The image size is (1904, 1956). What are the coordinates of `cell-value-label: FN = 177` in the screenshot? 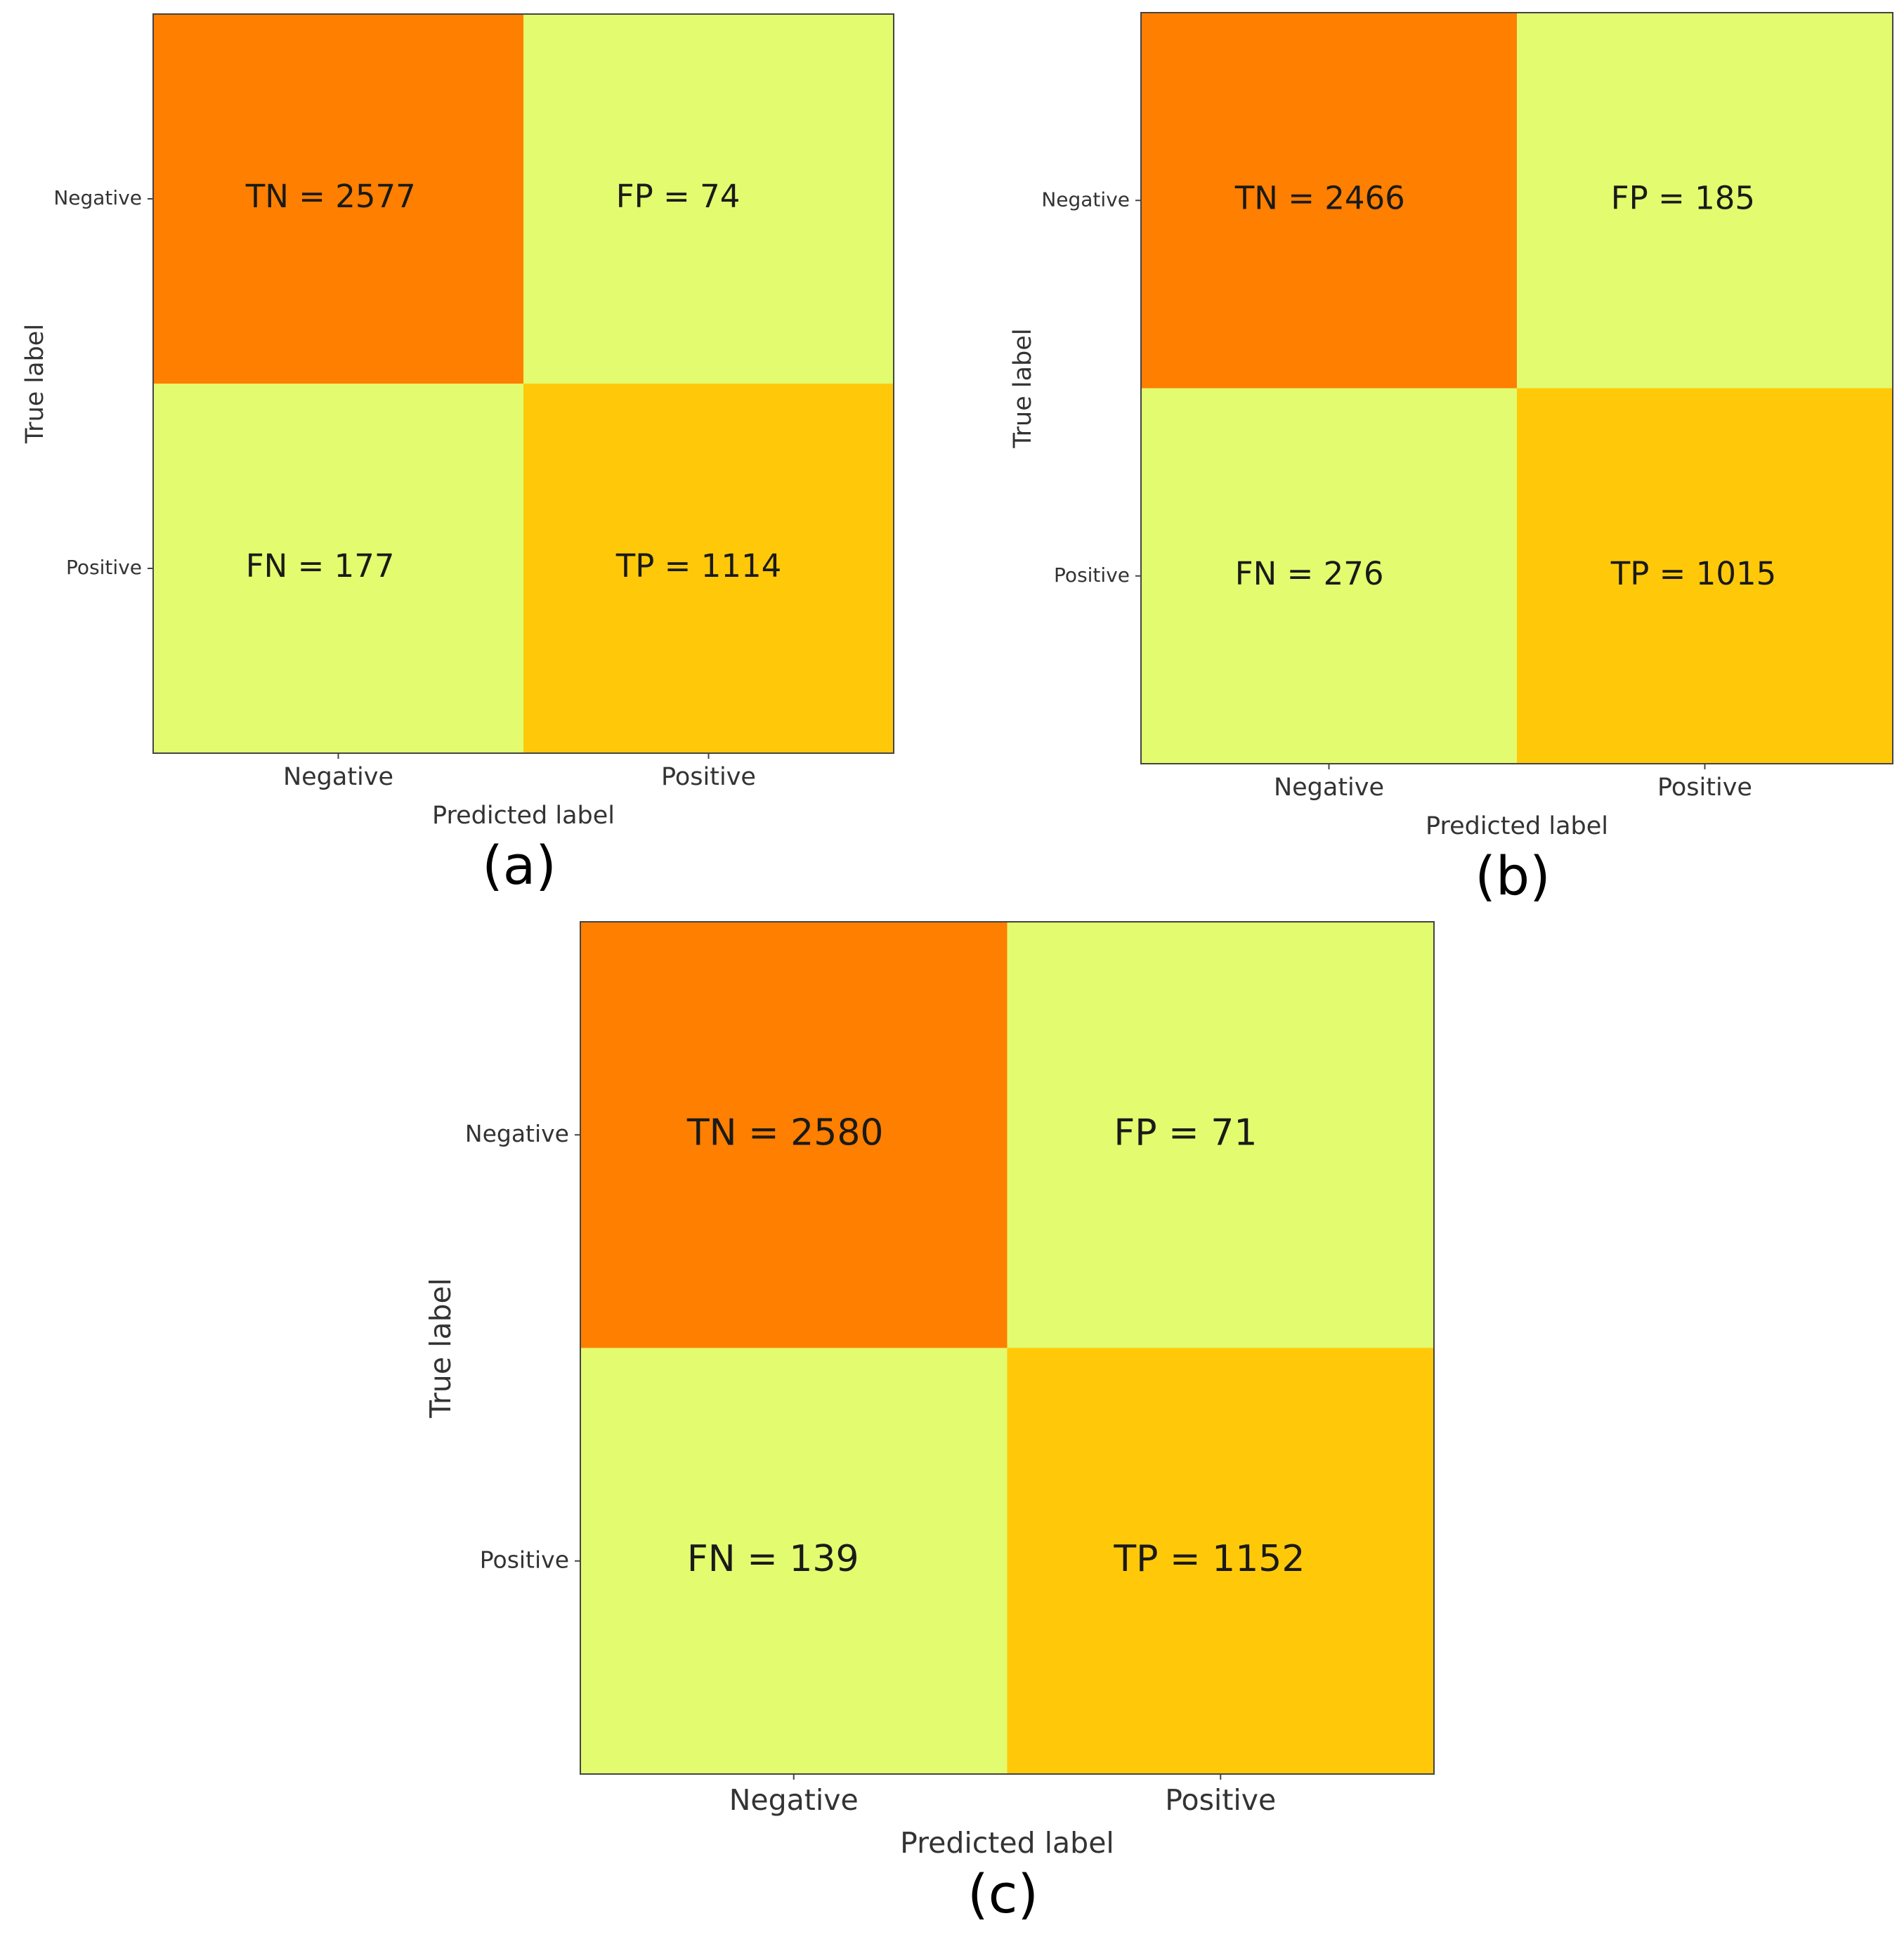 It's located at (320, 566).